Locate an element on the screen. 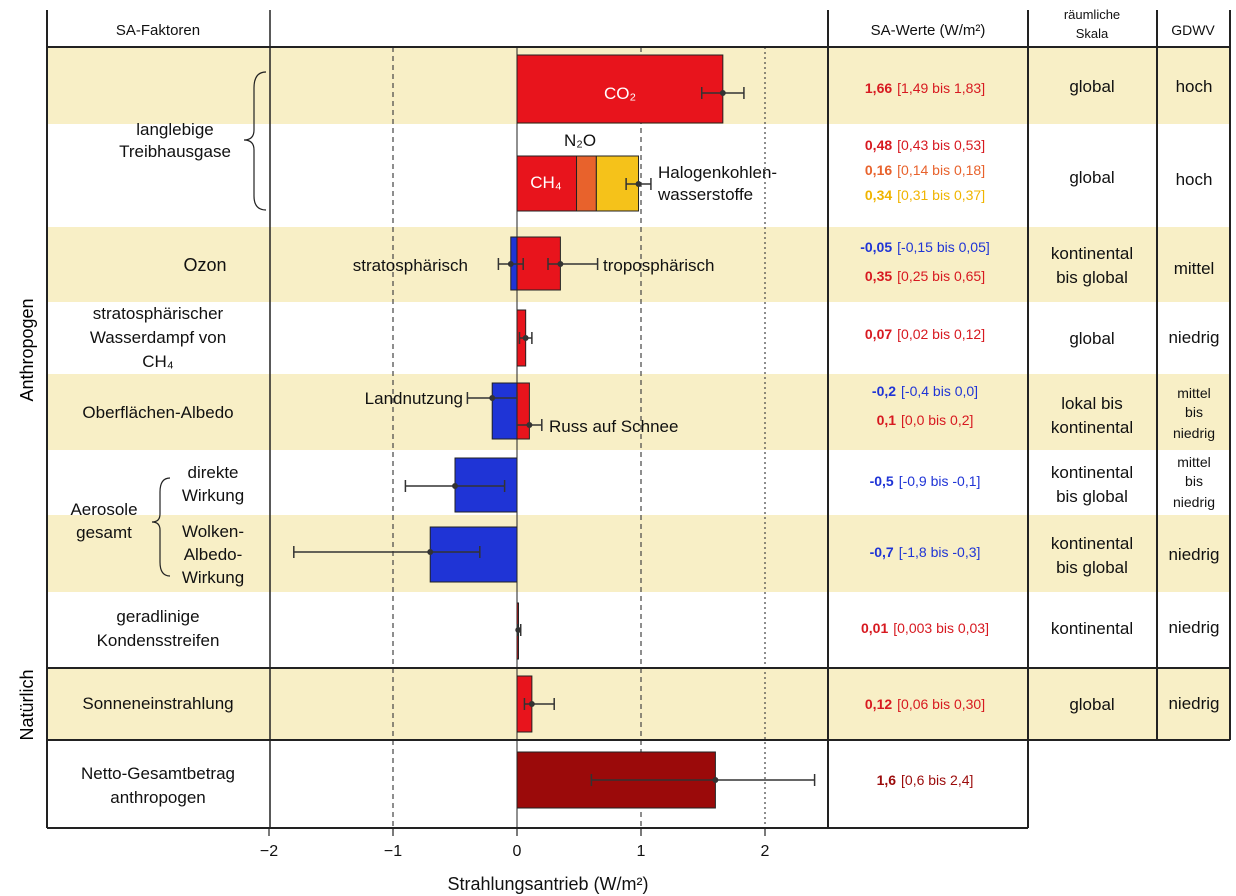 The width and height of the screenshot is (1236, 896). scale-ghg2: global is located at coordinates (1091, 177).